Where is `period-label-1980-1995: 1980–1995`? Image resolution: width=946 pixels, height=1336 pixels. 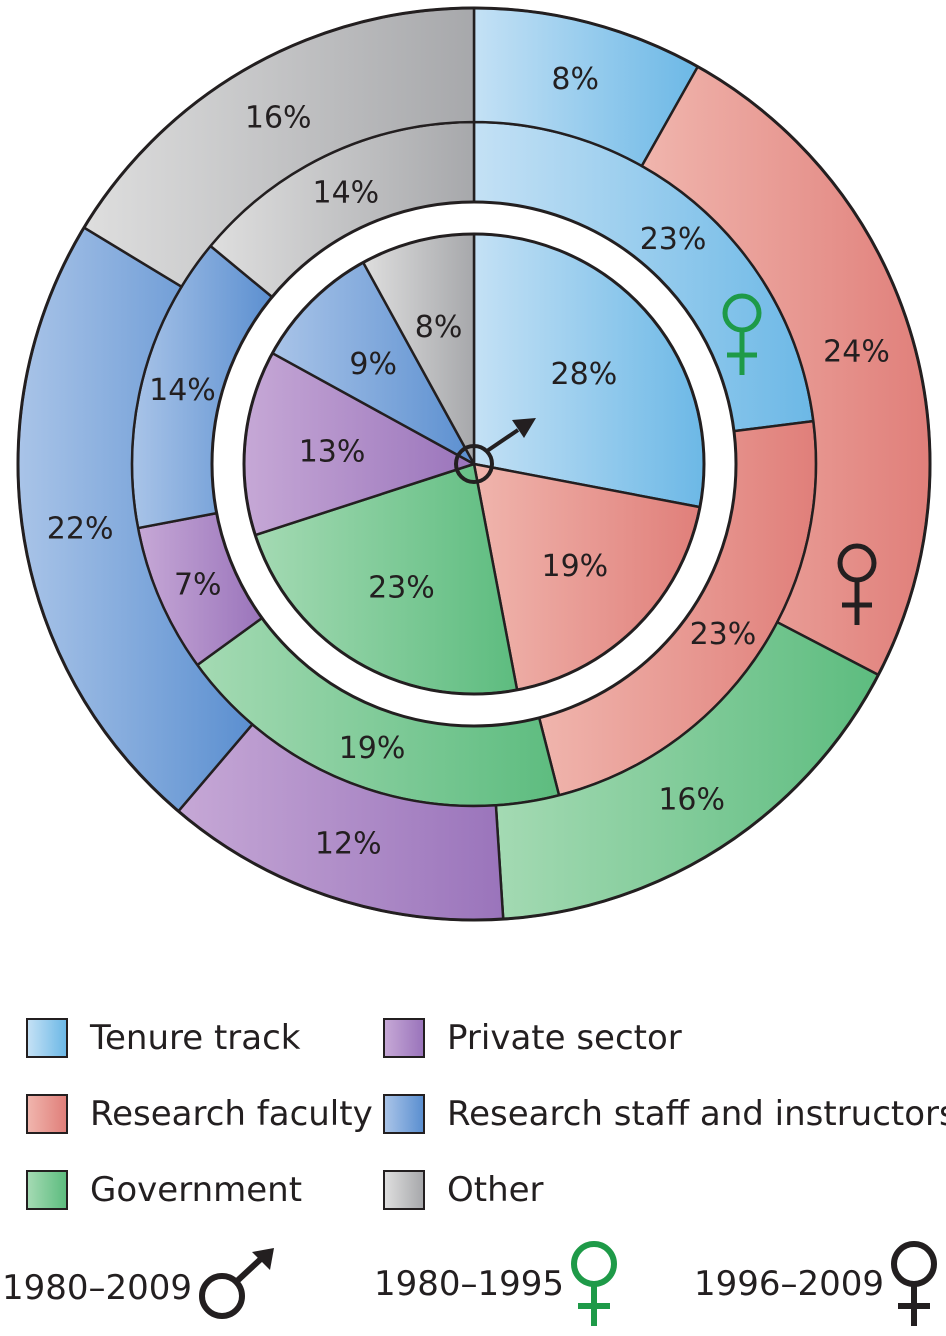
period-label-1980-1995: 1980–1995 is located at coordinates (469, 1284).